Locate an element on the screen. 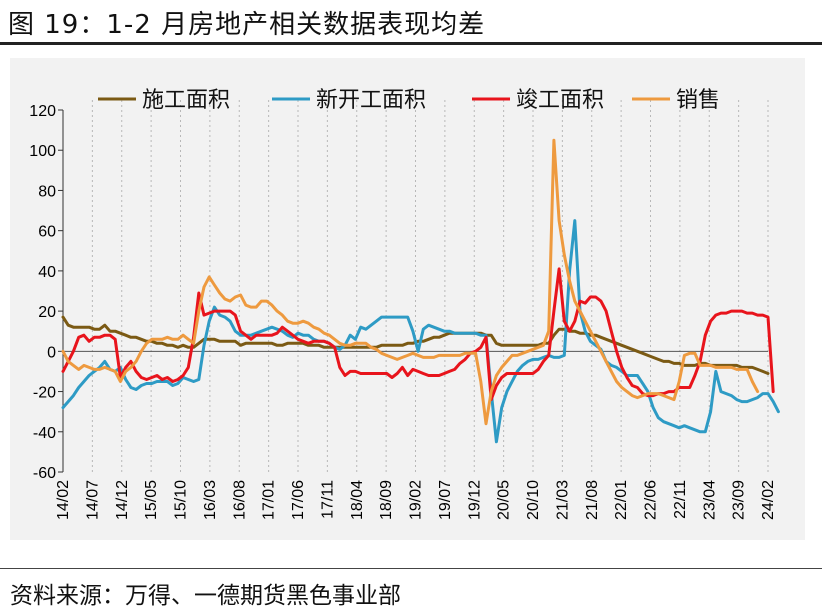  x-tick-label: 17/11 is located at coordinates (327, 499).